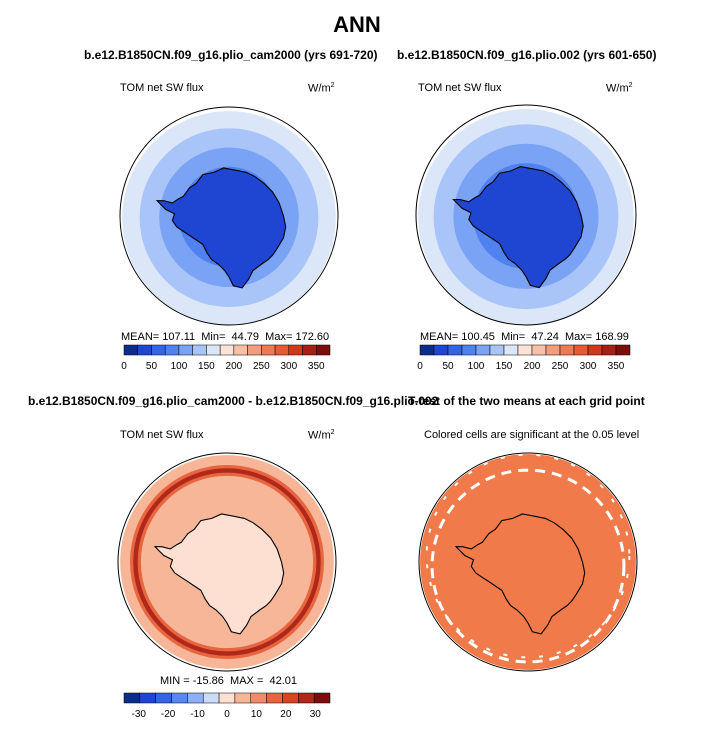  Describe the element at coordinates (229, 681) in the screenshot. I see `panel3-stats: MIN = -15.86 MAX = 42.01` at that location.